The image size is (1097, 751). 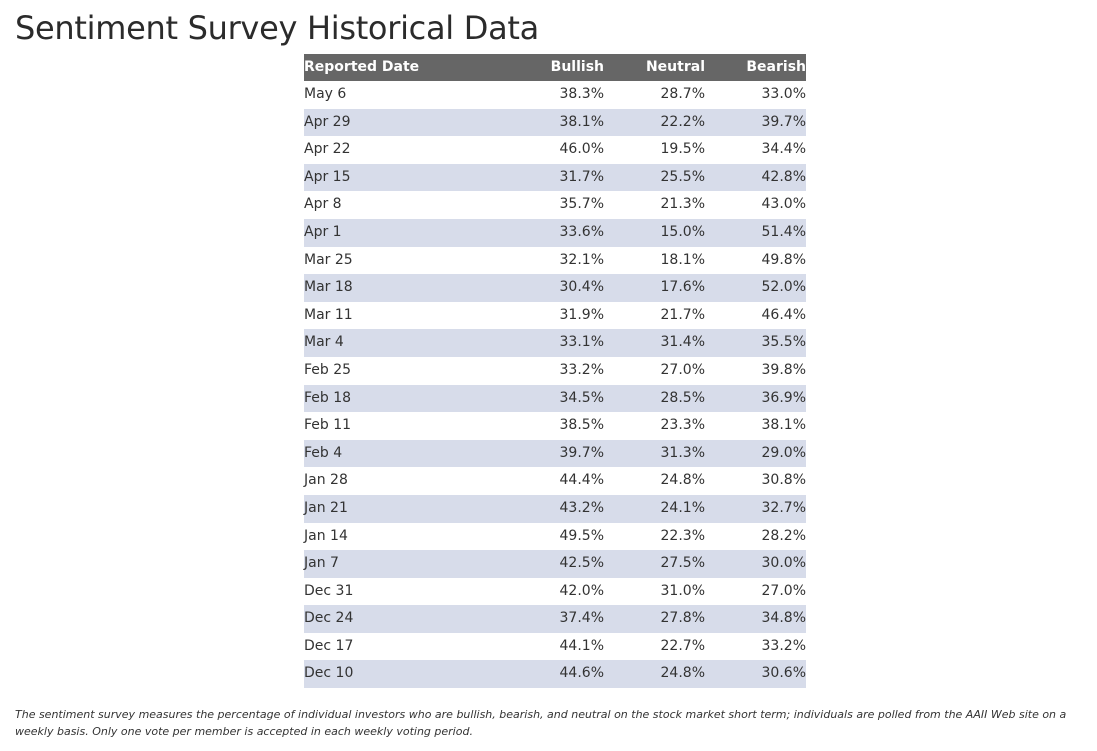 I want to click on cell-bearish: 34.4%, so click(x=783, y=149).